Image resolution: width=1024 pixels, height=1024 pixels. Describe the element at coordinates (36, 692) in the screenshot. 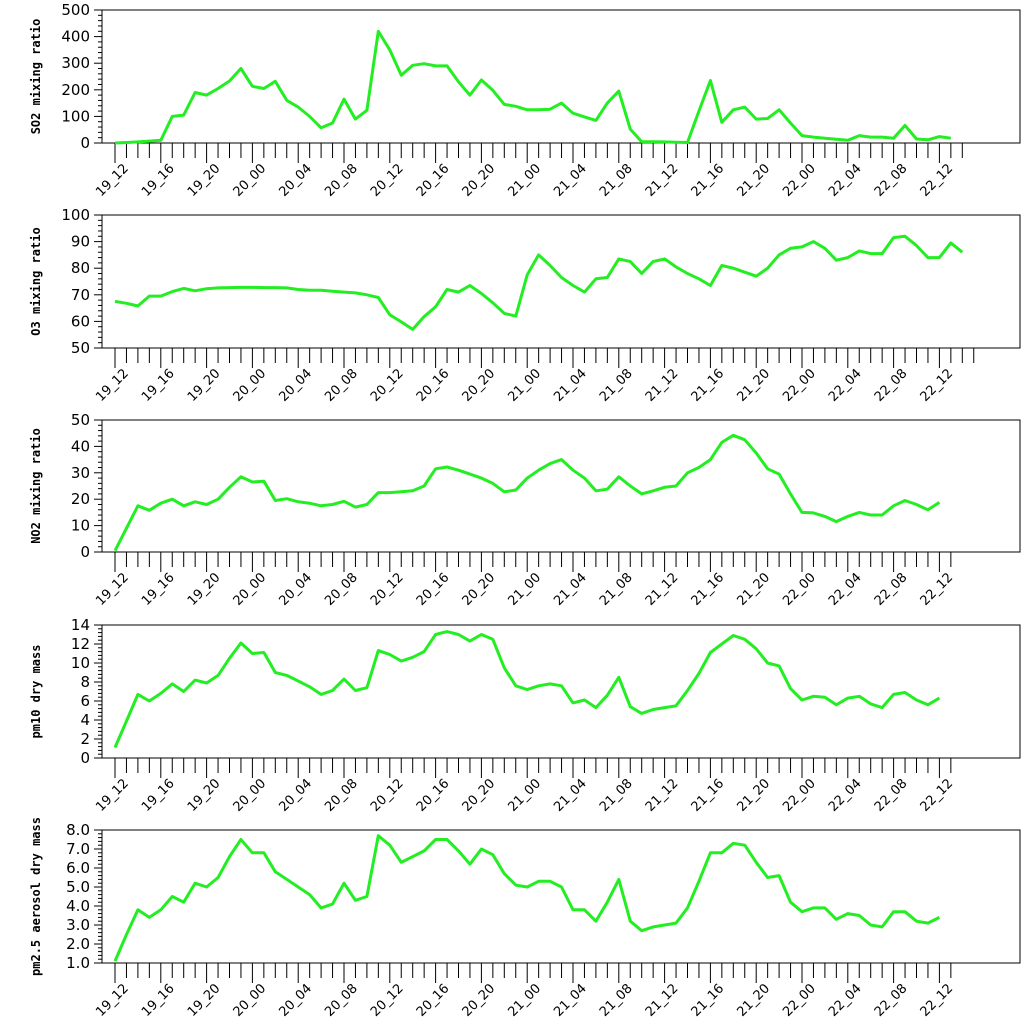

I see `y-axis-label: pm10 dry mass` at that location.